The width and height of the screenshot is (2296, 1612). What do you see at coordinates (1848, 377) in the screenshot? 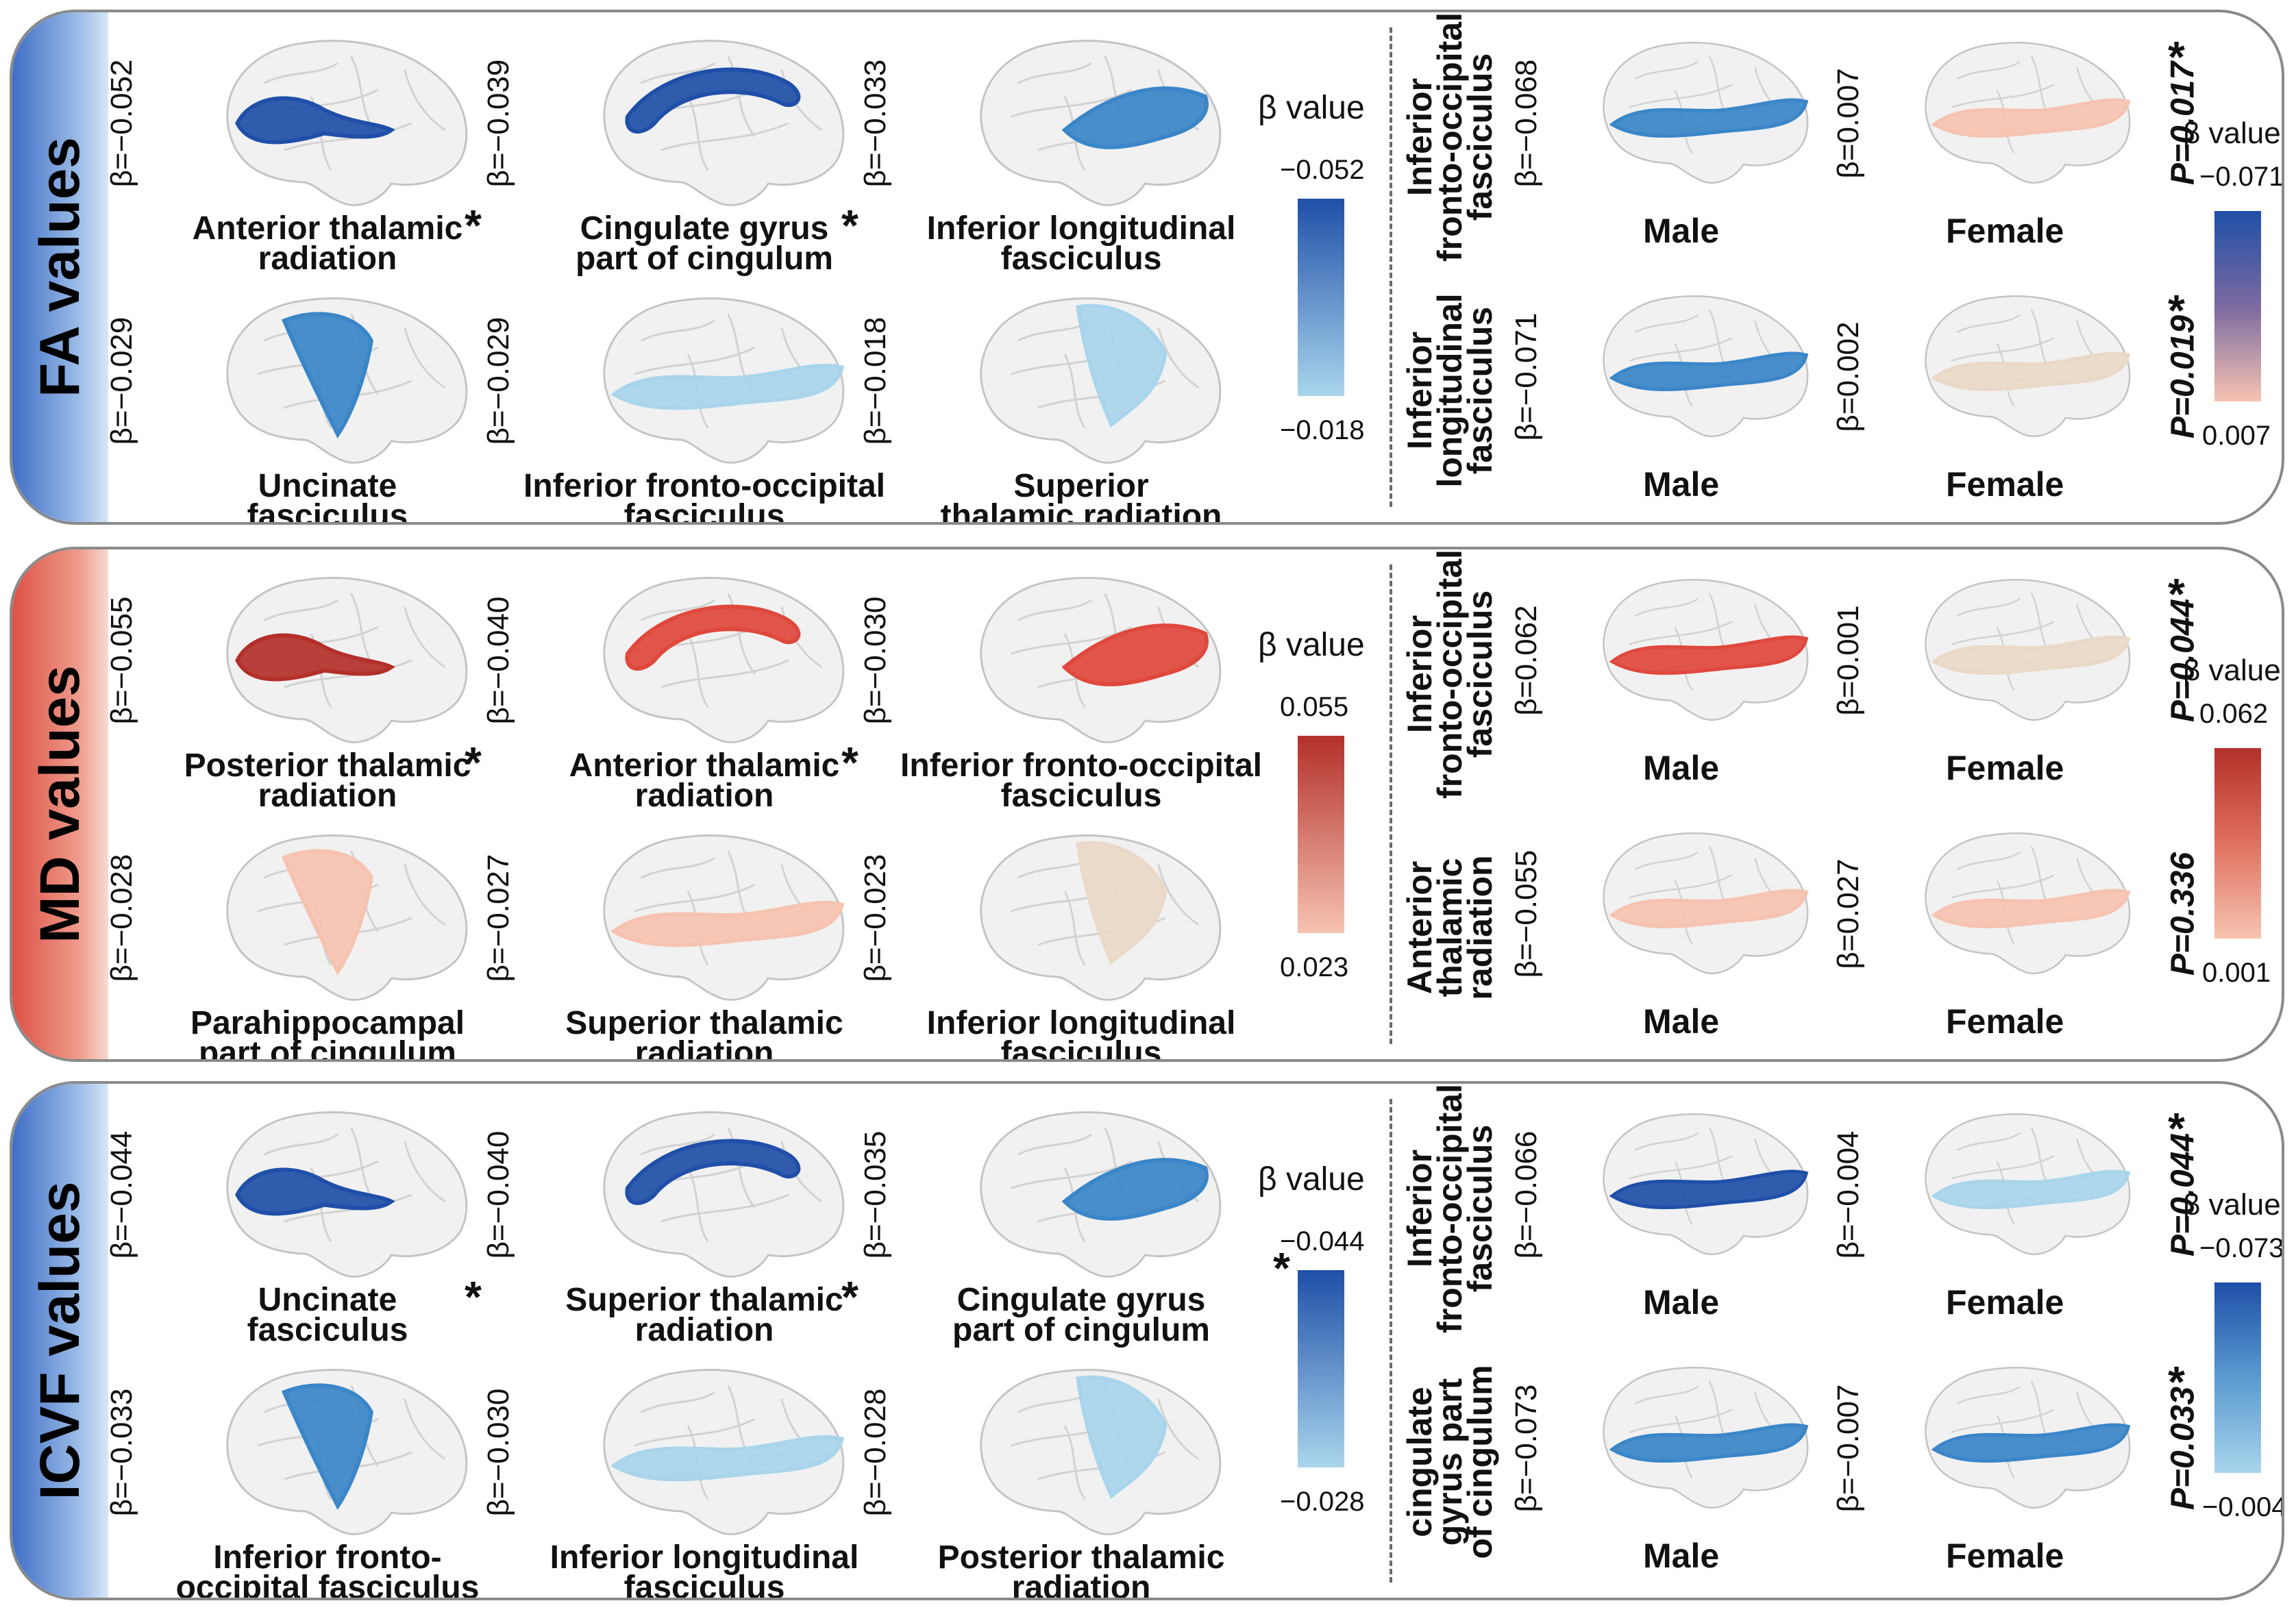
I see `female-beta: β=0.002` at bounding box center [1848, 377].